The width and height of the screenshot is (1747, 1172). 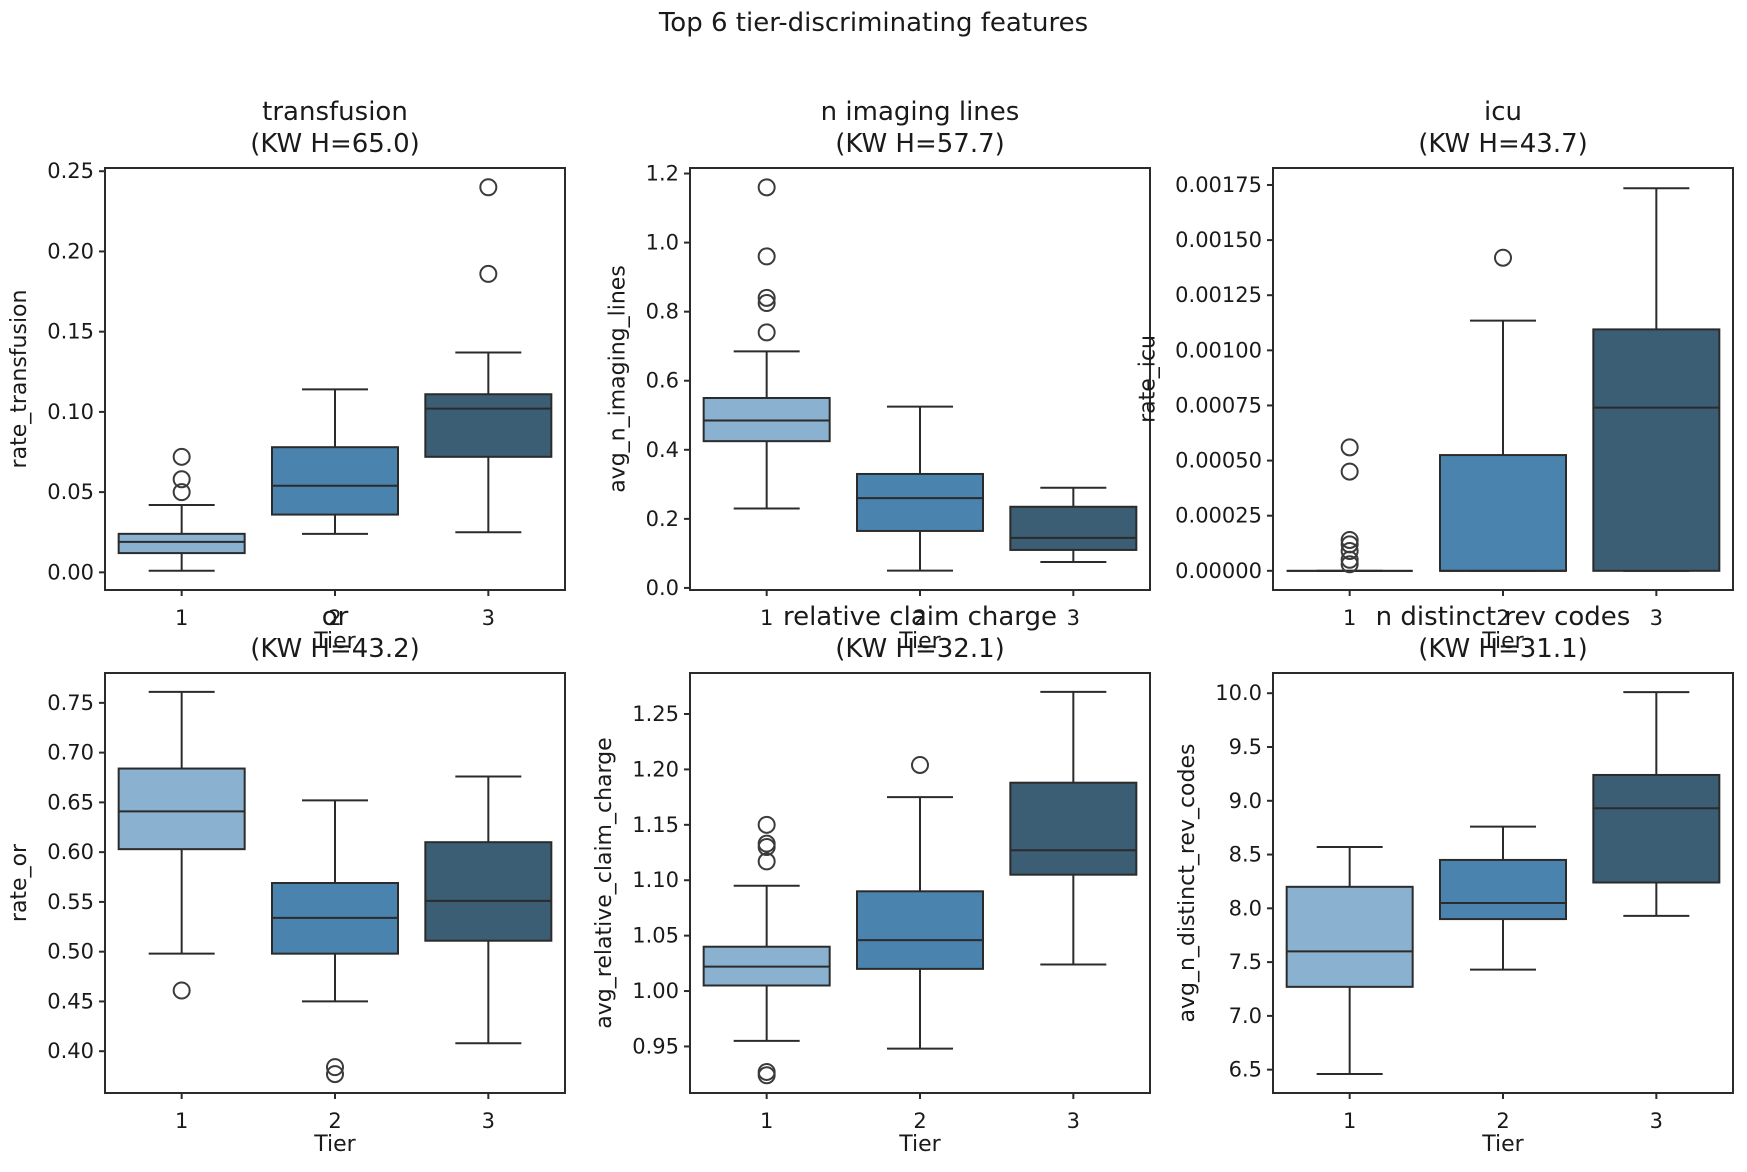 What do you see at coordinates (662, 243) in the screenshot?
I see `y-tick-label: 1.0` at bounding box center [662, 243].